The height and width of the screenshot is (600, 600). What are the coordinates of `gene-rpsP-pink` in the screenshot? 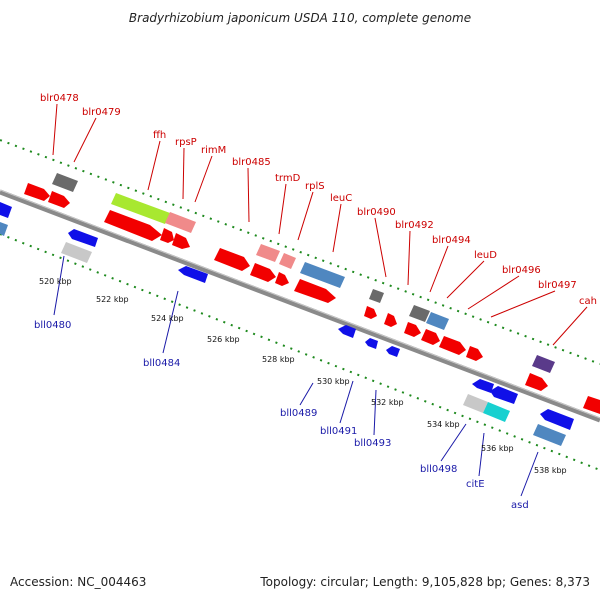 It's located at (180, 222).